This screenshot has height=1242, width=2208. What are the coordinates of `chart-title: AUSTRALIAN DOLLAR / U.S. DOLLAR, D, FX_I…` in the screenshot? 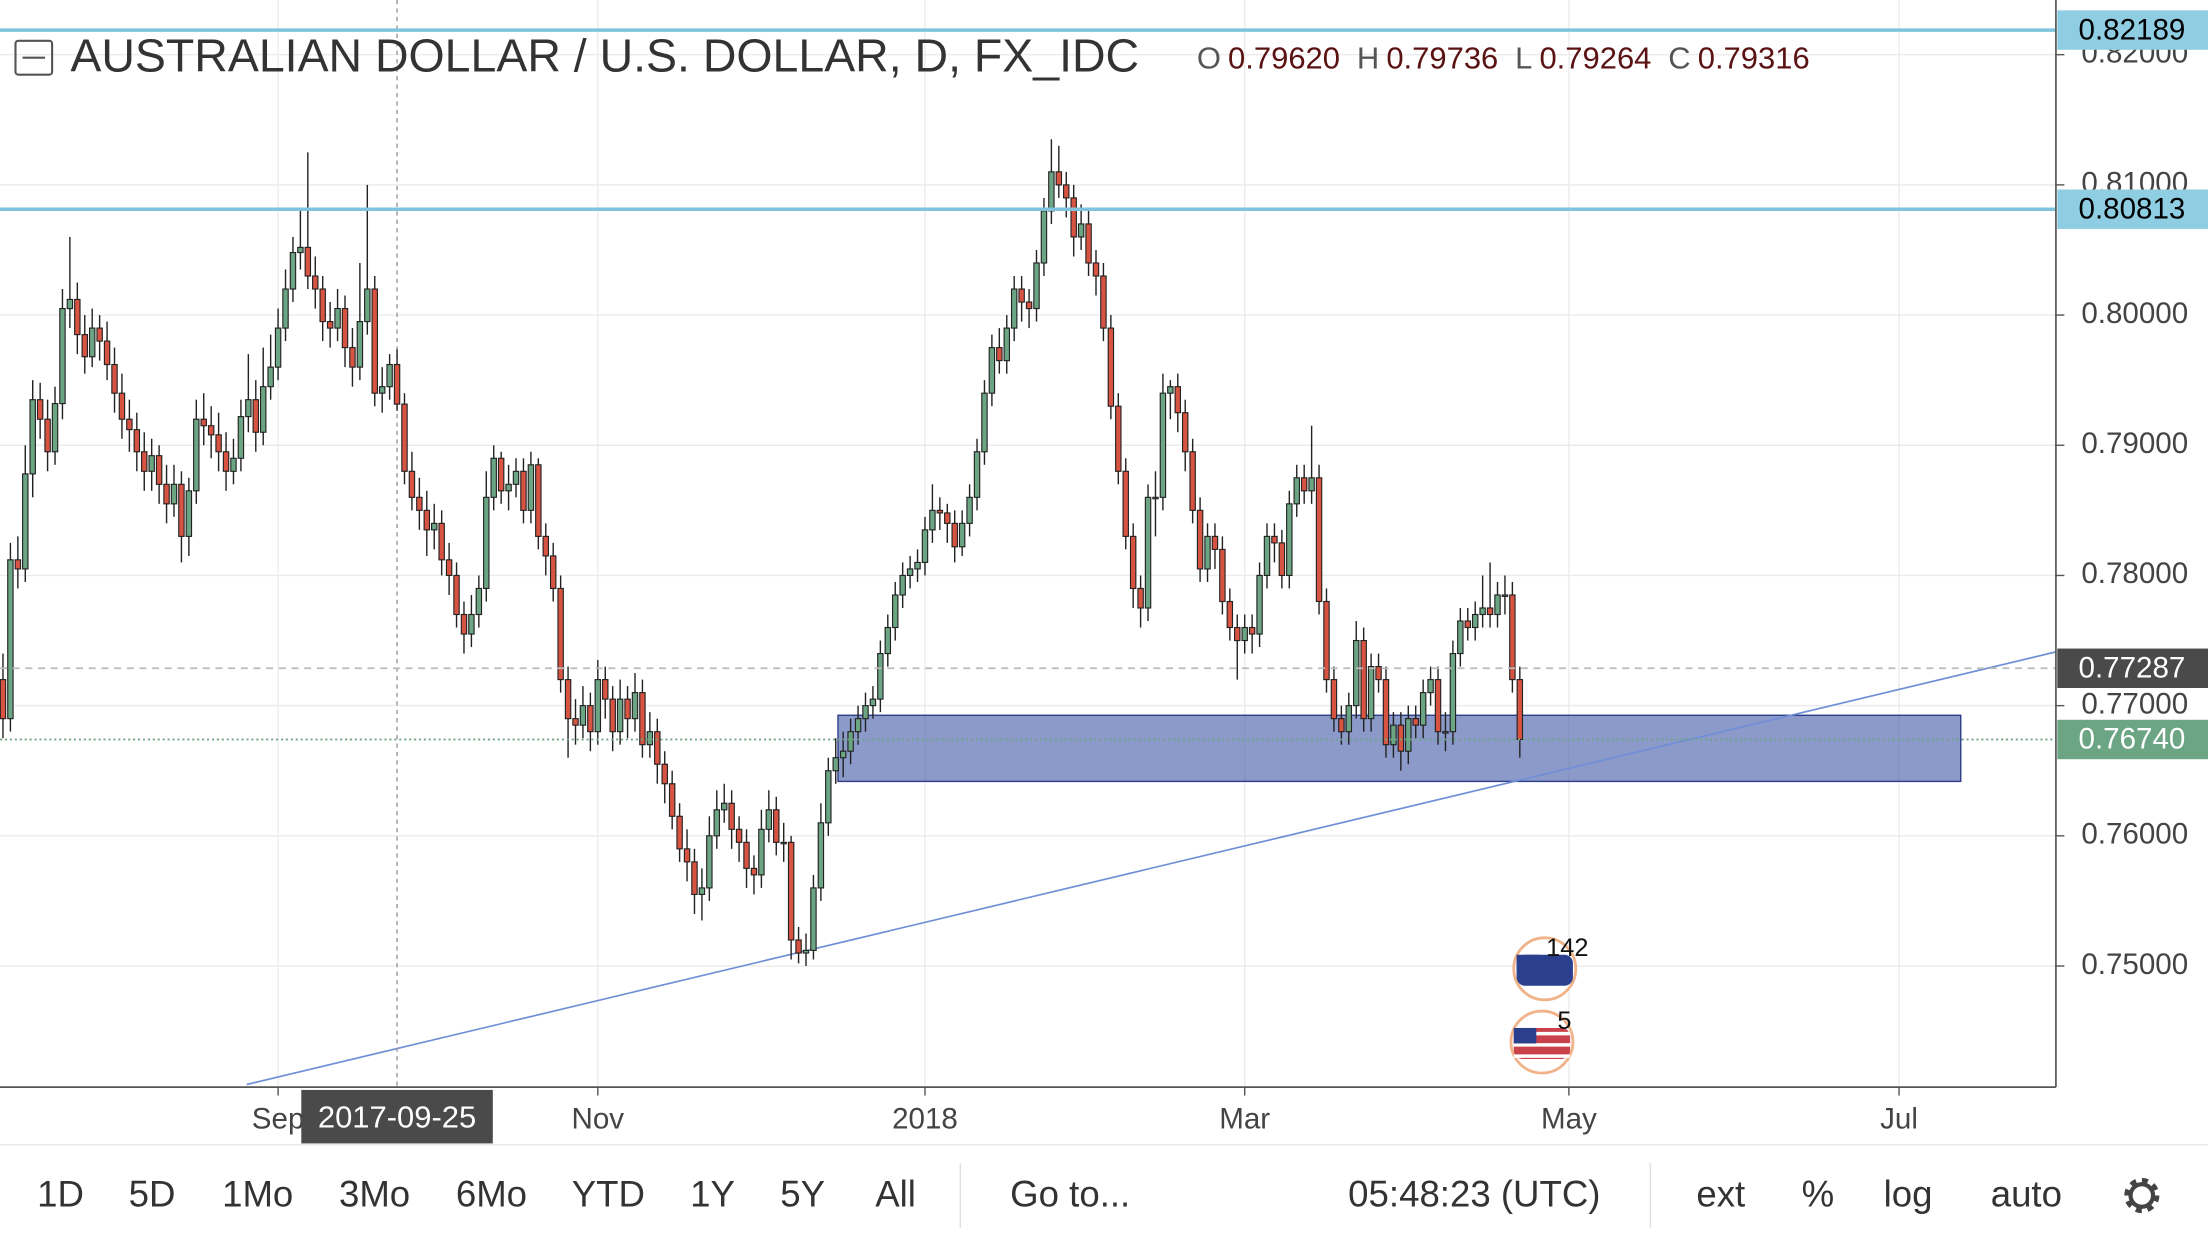 It's located at (604, 55).